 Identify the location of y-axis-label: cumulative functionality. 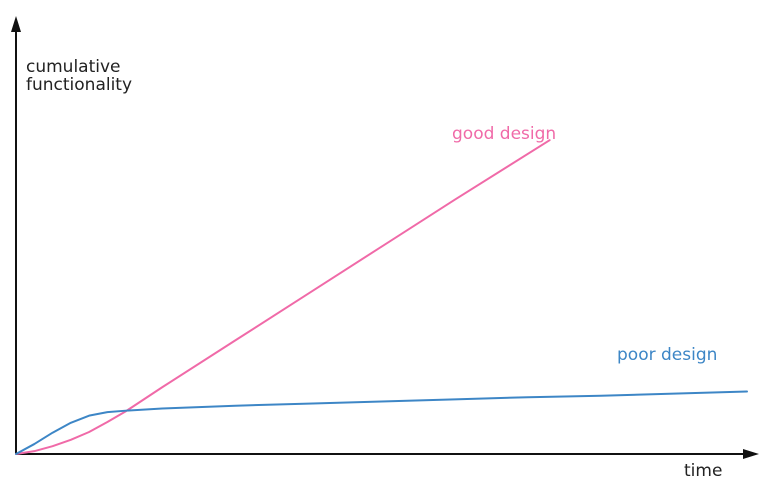
(79, 76).